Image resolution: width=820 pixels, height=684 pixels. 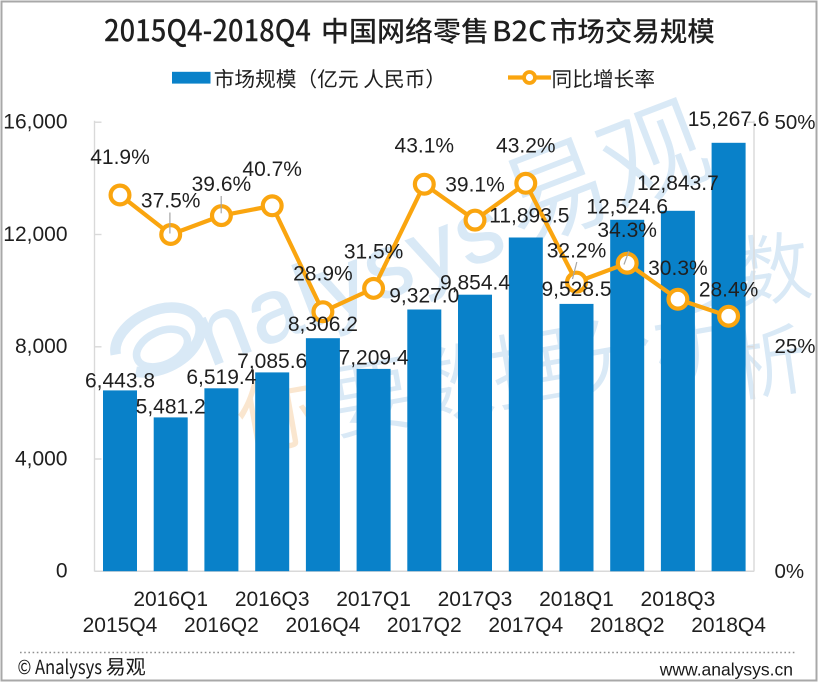 I want to click on svg-text: 12,843.7, so click(x=678, y=183).